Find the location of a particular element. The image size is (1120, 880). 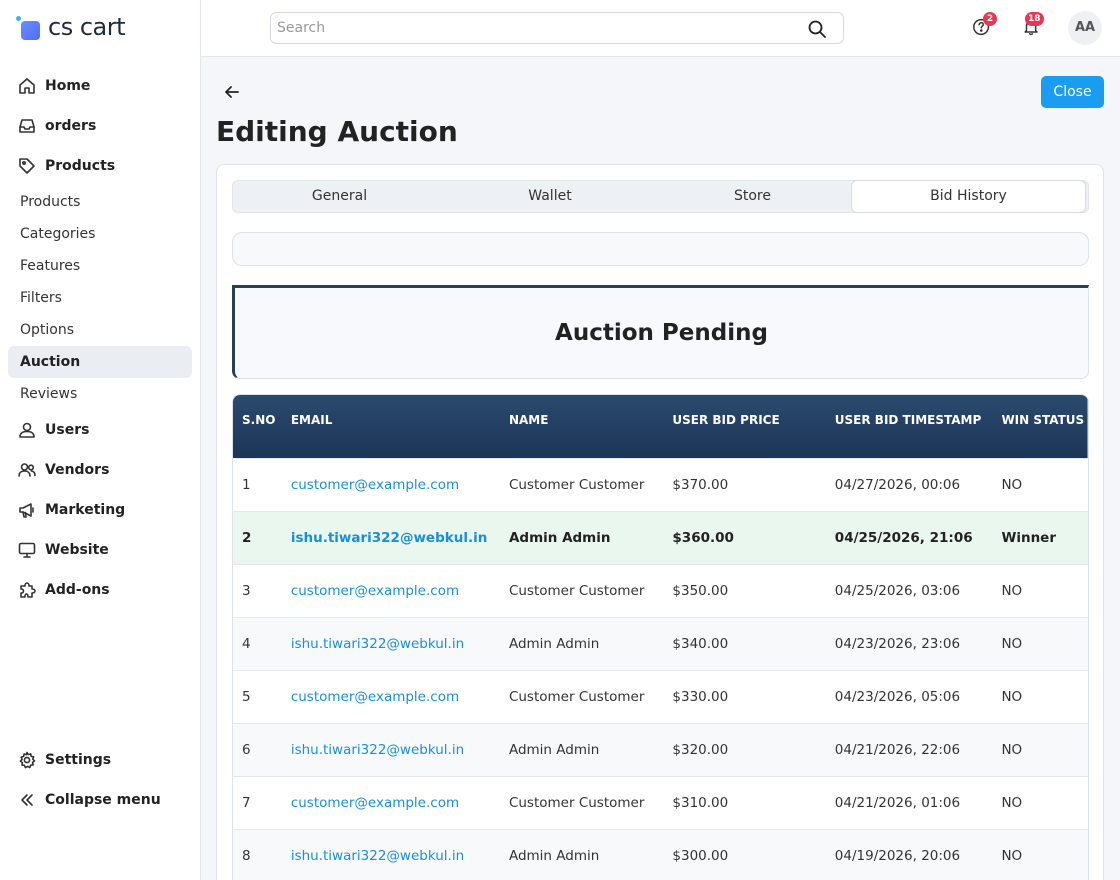

notifications-button: 18 is located at coordinates (1033, 26).